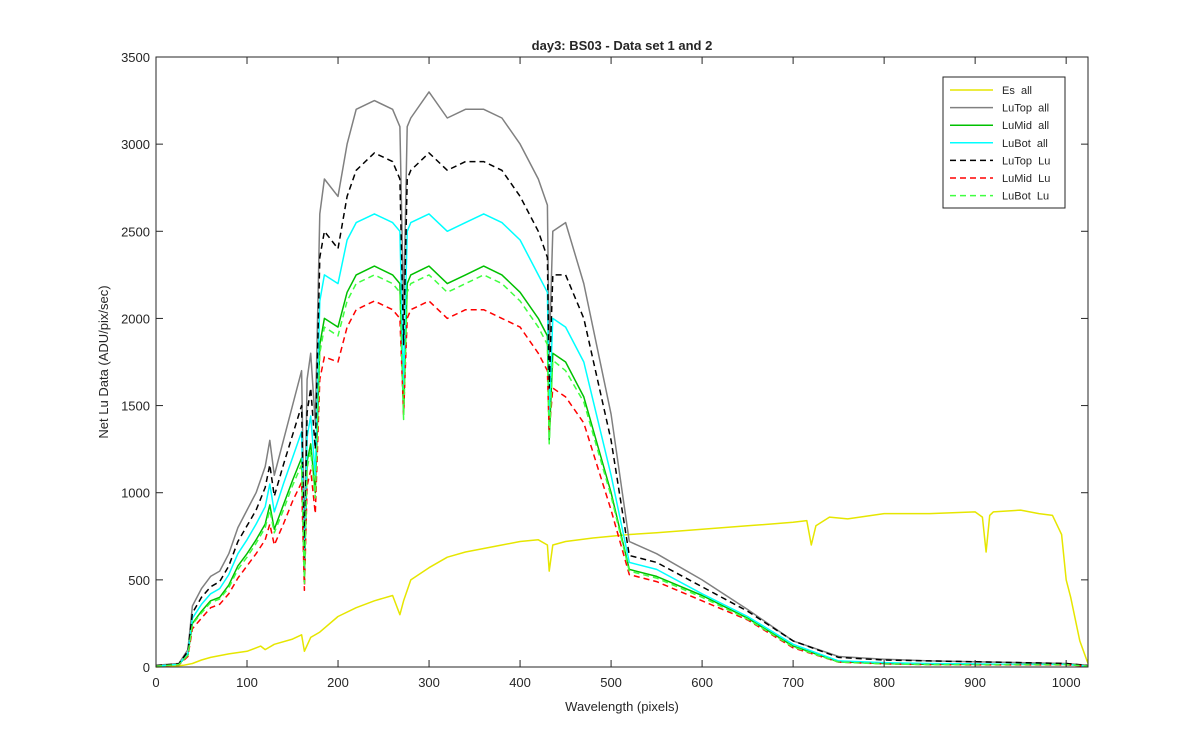  Describe the element at coordinates (1025, 197) in the screenshot. I see `legend-label-6: LuBot Lu` at that location.